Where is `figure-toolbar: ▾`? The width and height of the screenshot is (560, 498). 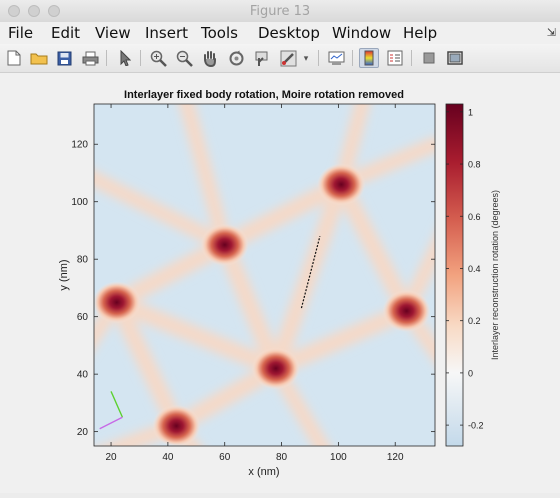 figure-toolbar: ▾ is located at coordinates (280, 58).